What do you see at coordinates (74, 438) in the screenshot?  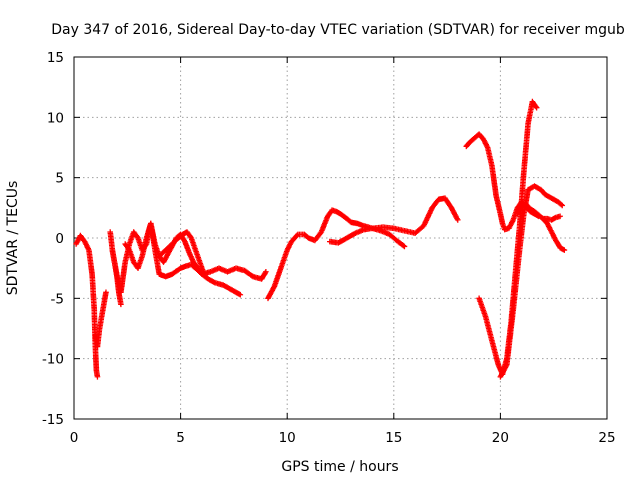 I see `x-tick-label: 0` at bounding box center [74, 438].